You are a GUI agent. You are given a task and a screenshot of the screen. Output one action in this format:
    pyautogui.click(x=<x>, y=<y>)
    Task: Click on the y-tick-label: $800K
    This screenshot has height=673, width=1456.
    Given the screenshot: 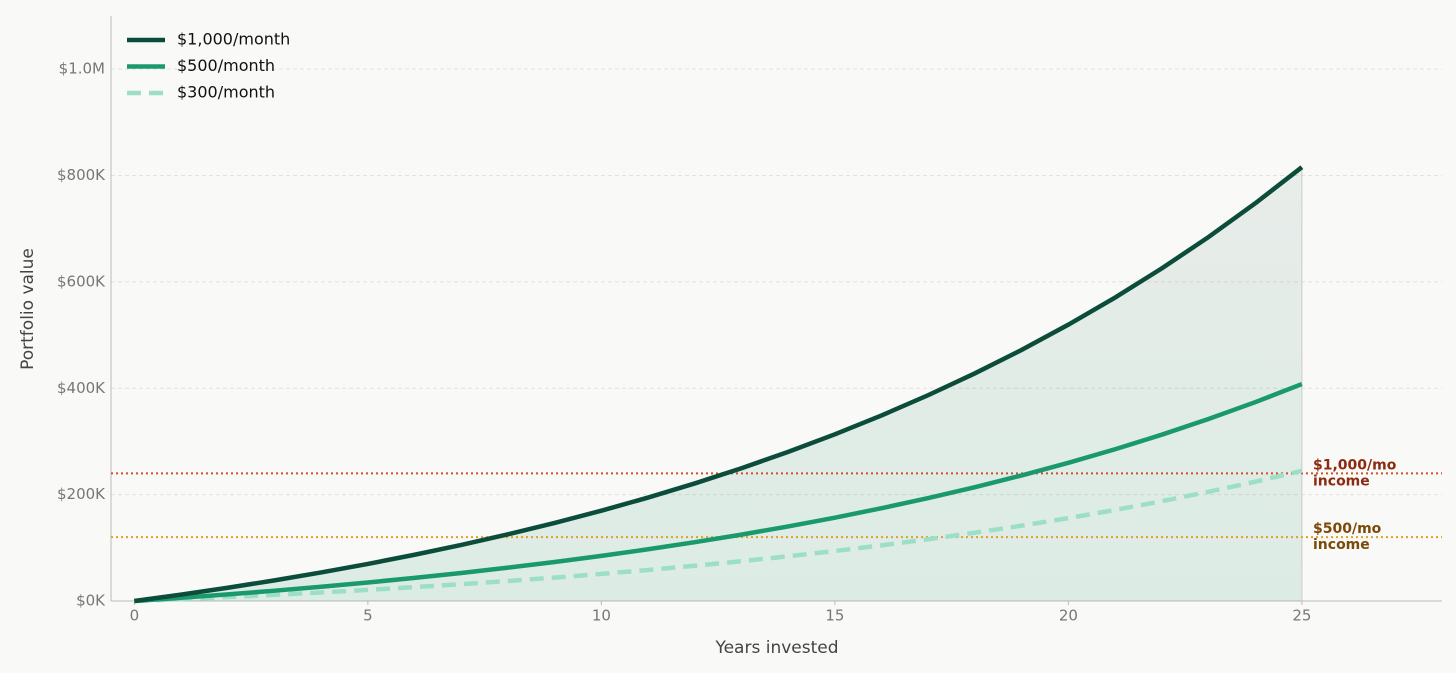 What is the action you would take?
    pyautogui.click(x=81, y=175)
    